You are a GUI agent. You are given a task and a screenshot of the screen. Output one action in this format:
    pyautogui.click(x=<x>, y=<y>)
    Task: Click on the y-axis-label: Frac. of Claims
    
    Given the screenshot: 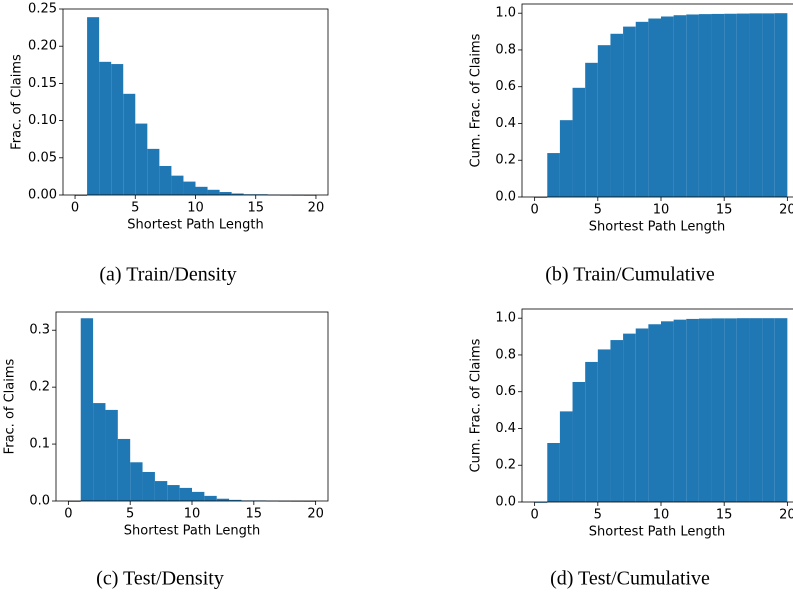 What is the action you would take?
    pyautogui.click(x=10, y=406)
    